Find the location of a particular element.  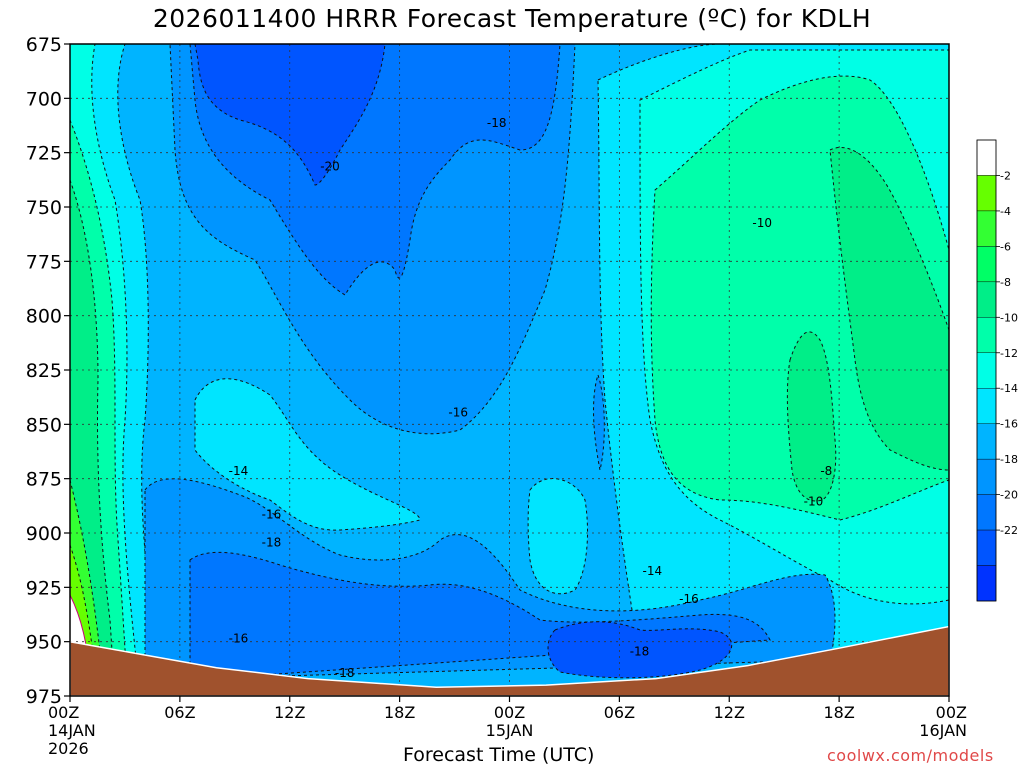

y-axis: 675 700 725 750 775 800 825 850 875 900 925 950 975 is located at coordinates (48, 371).